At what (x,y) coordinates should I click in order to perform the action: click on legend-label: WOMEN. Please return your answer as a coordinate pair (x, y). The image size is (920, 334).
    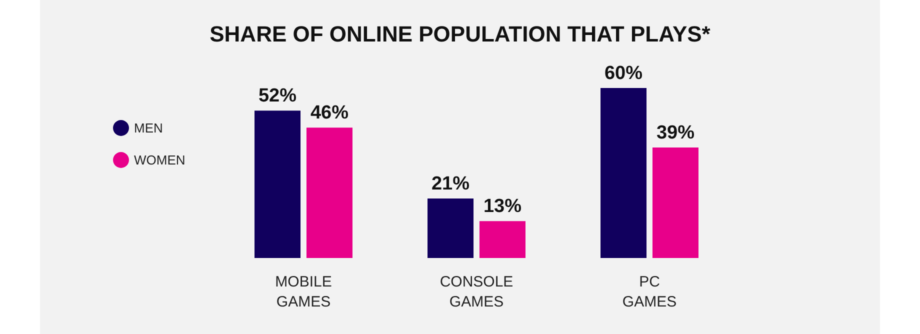
    Looking at the image, I should click on (160, 160).